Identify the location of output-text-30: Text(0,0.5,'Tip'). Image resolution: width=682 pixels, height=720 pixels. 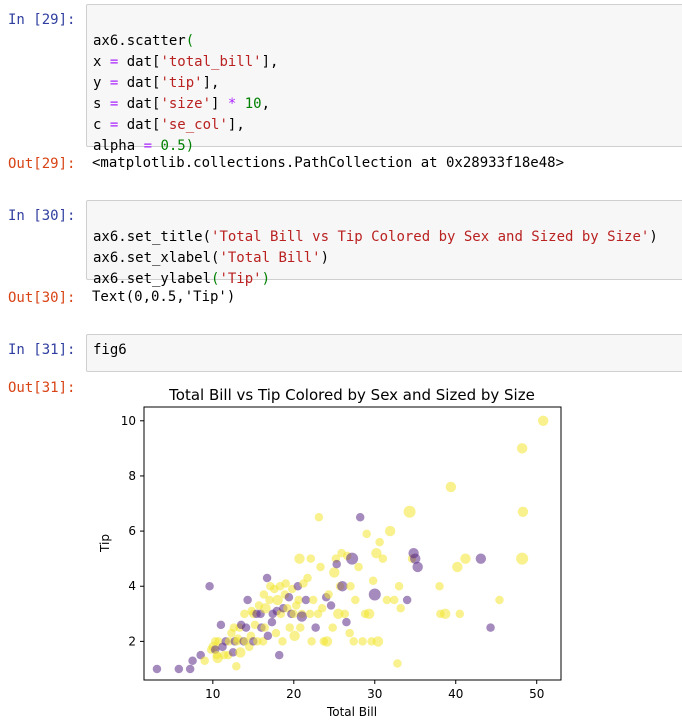
(164, 297).